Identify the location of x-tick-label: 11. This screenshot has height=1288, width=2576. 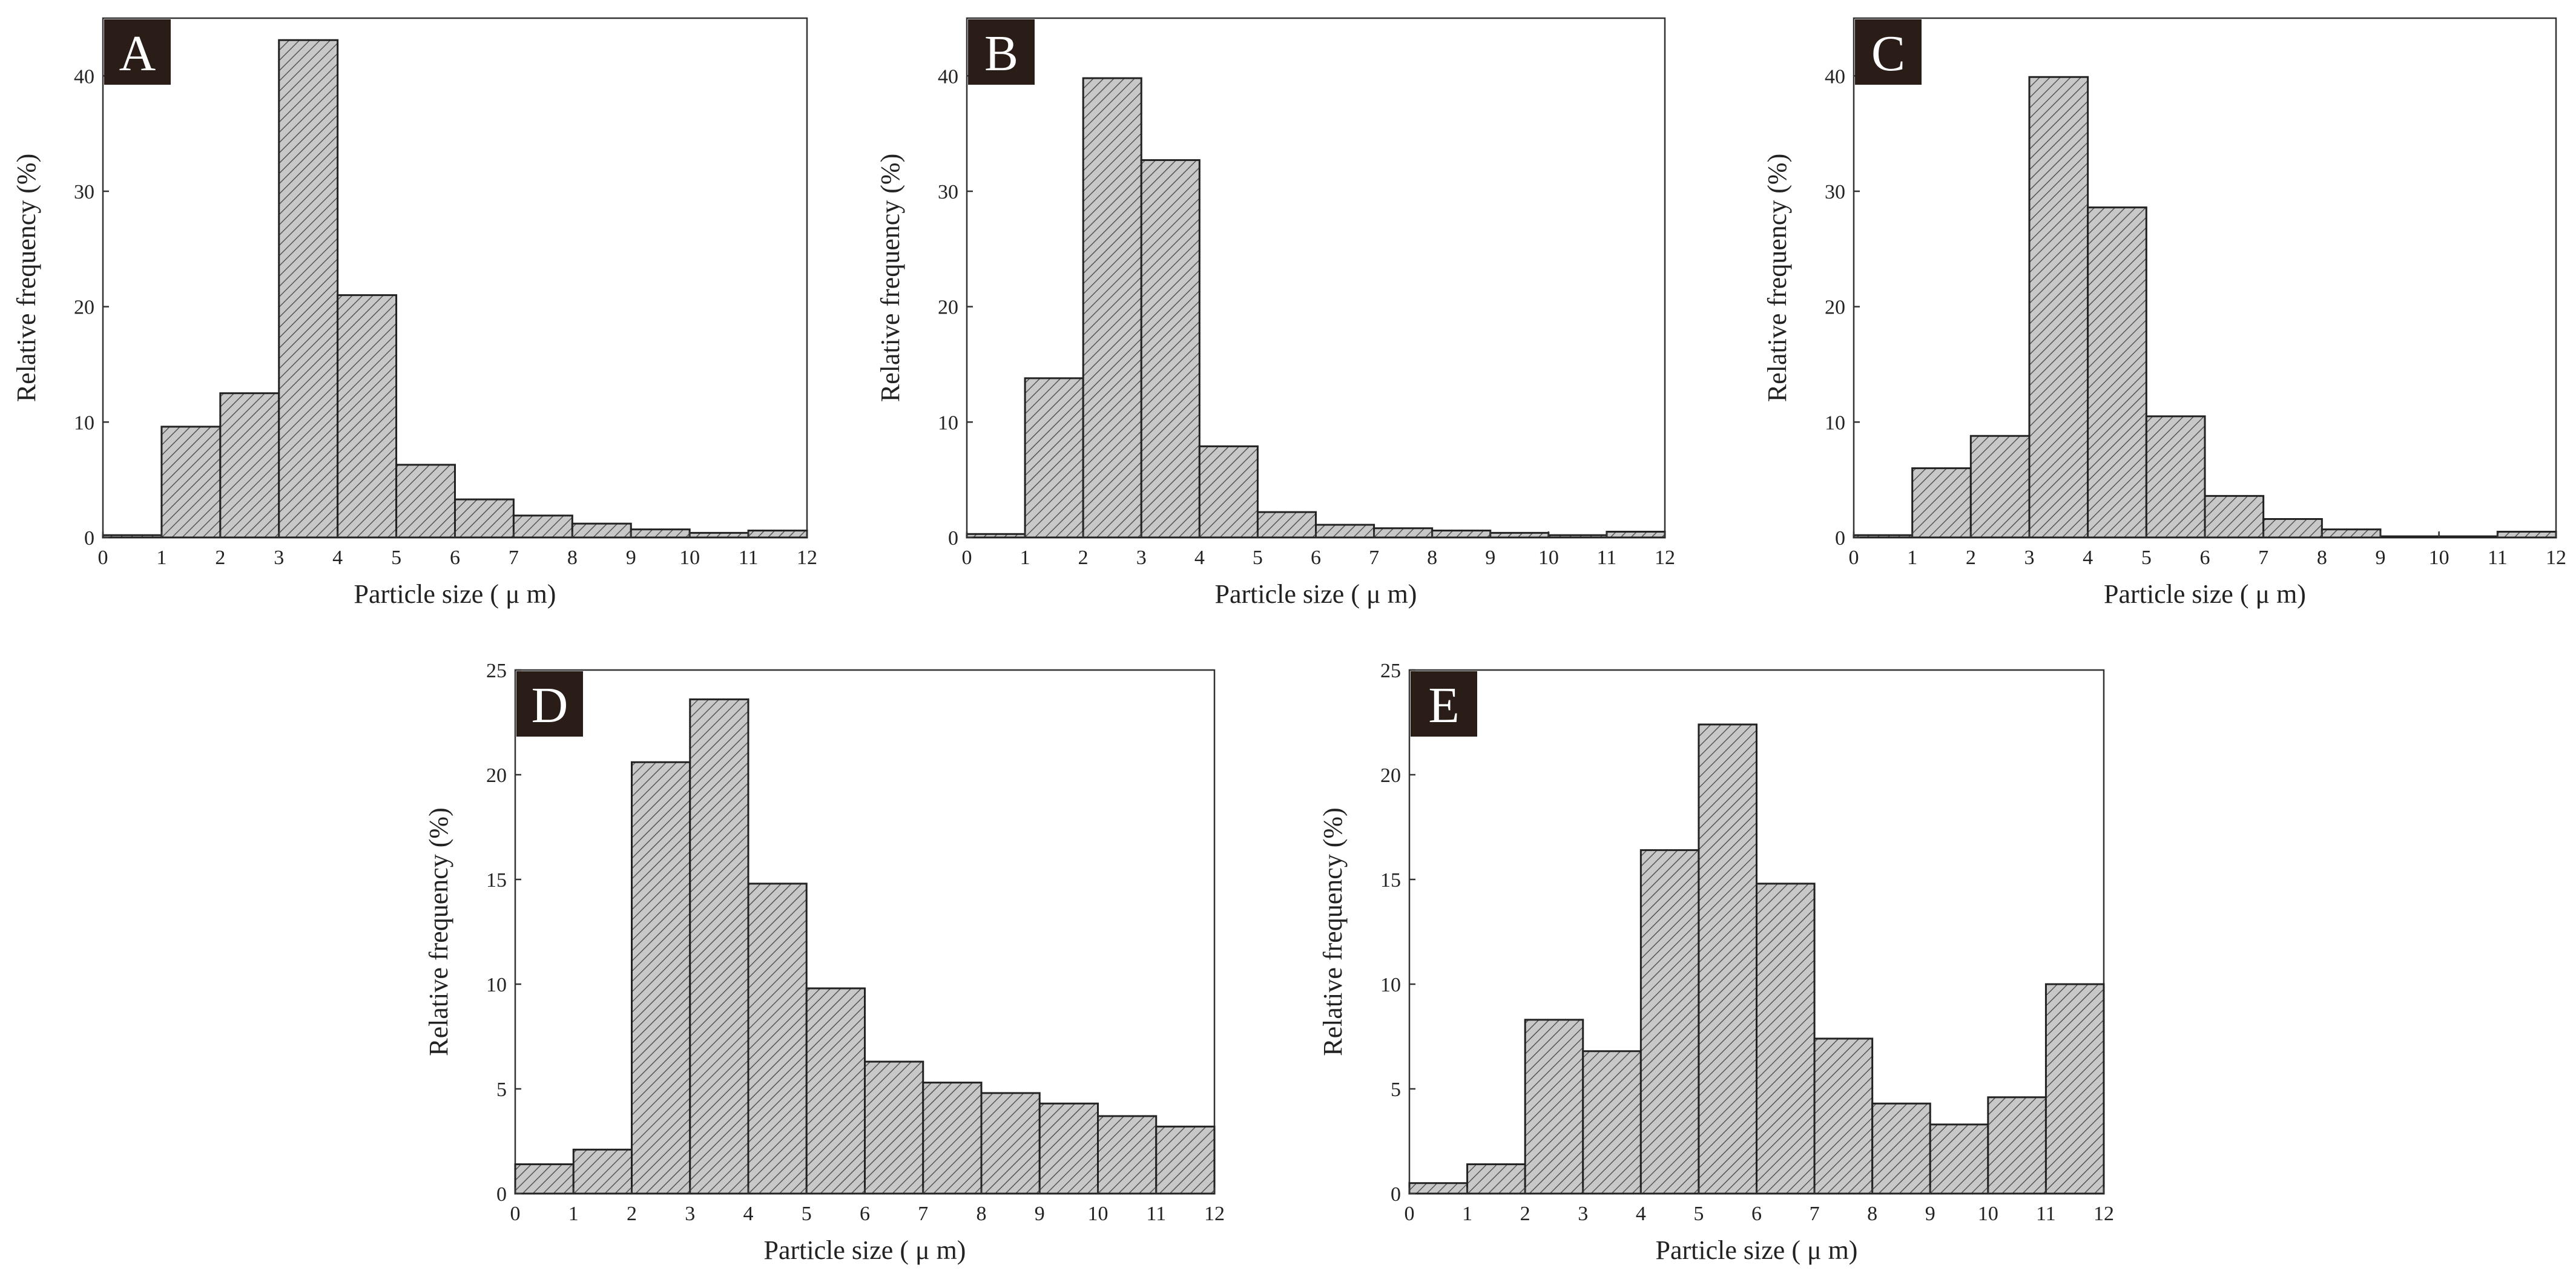
(2498, 558).